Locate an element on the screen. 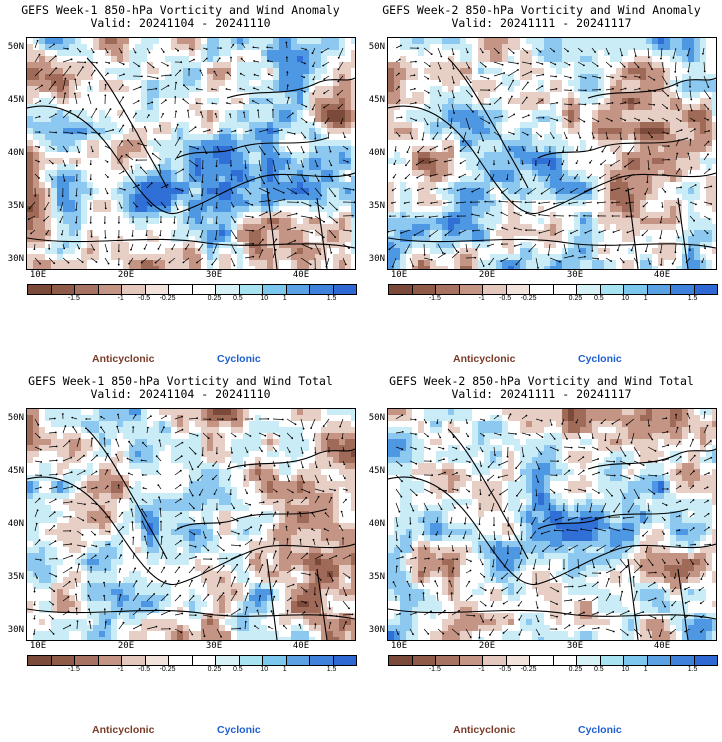 The height and width of the screenshot is (742, 722). lat-label: 40N is located at coordinates (376, 153).